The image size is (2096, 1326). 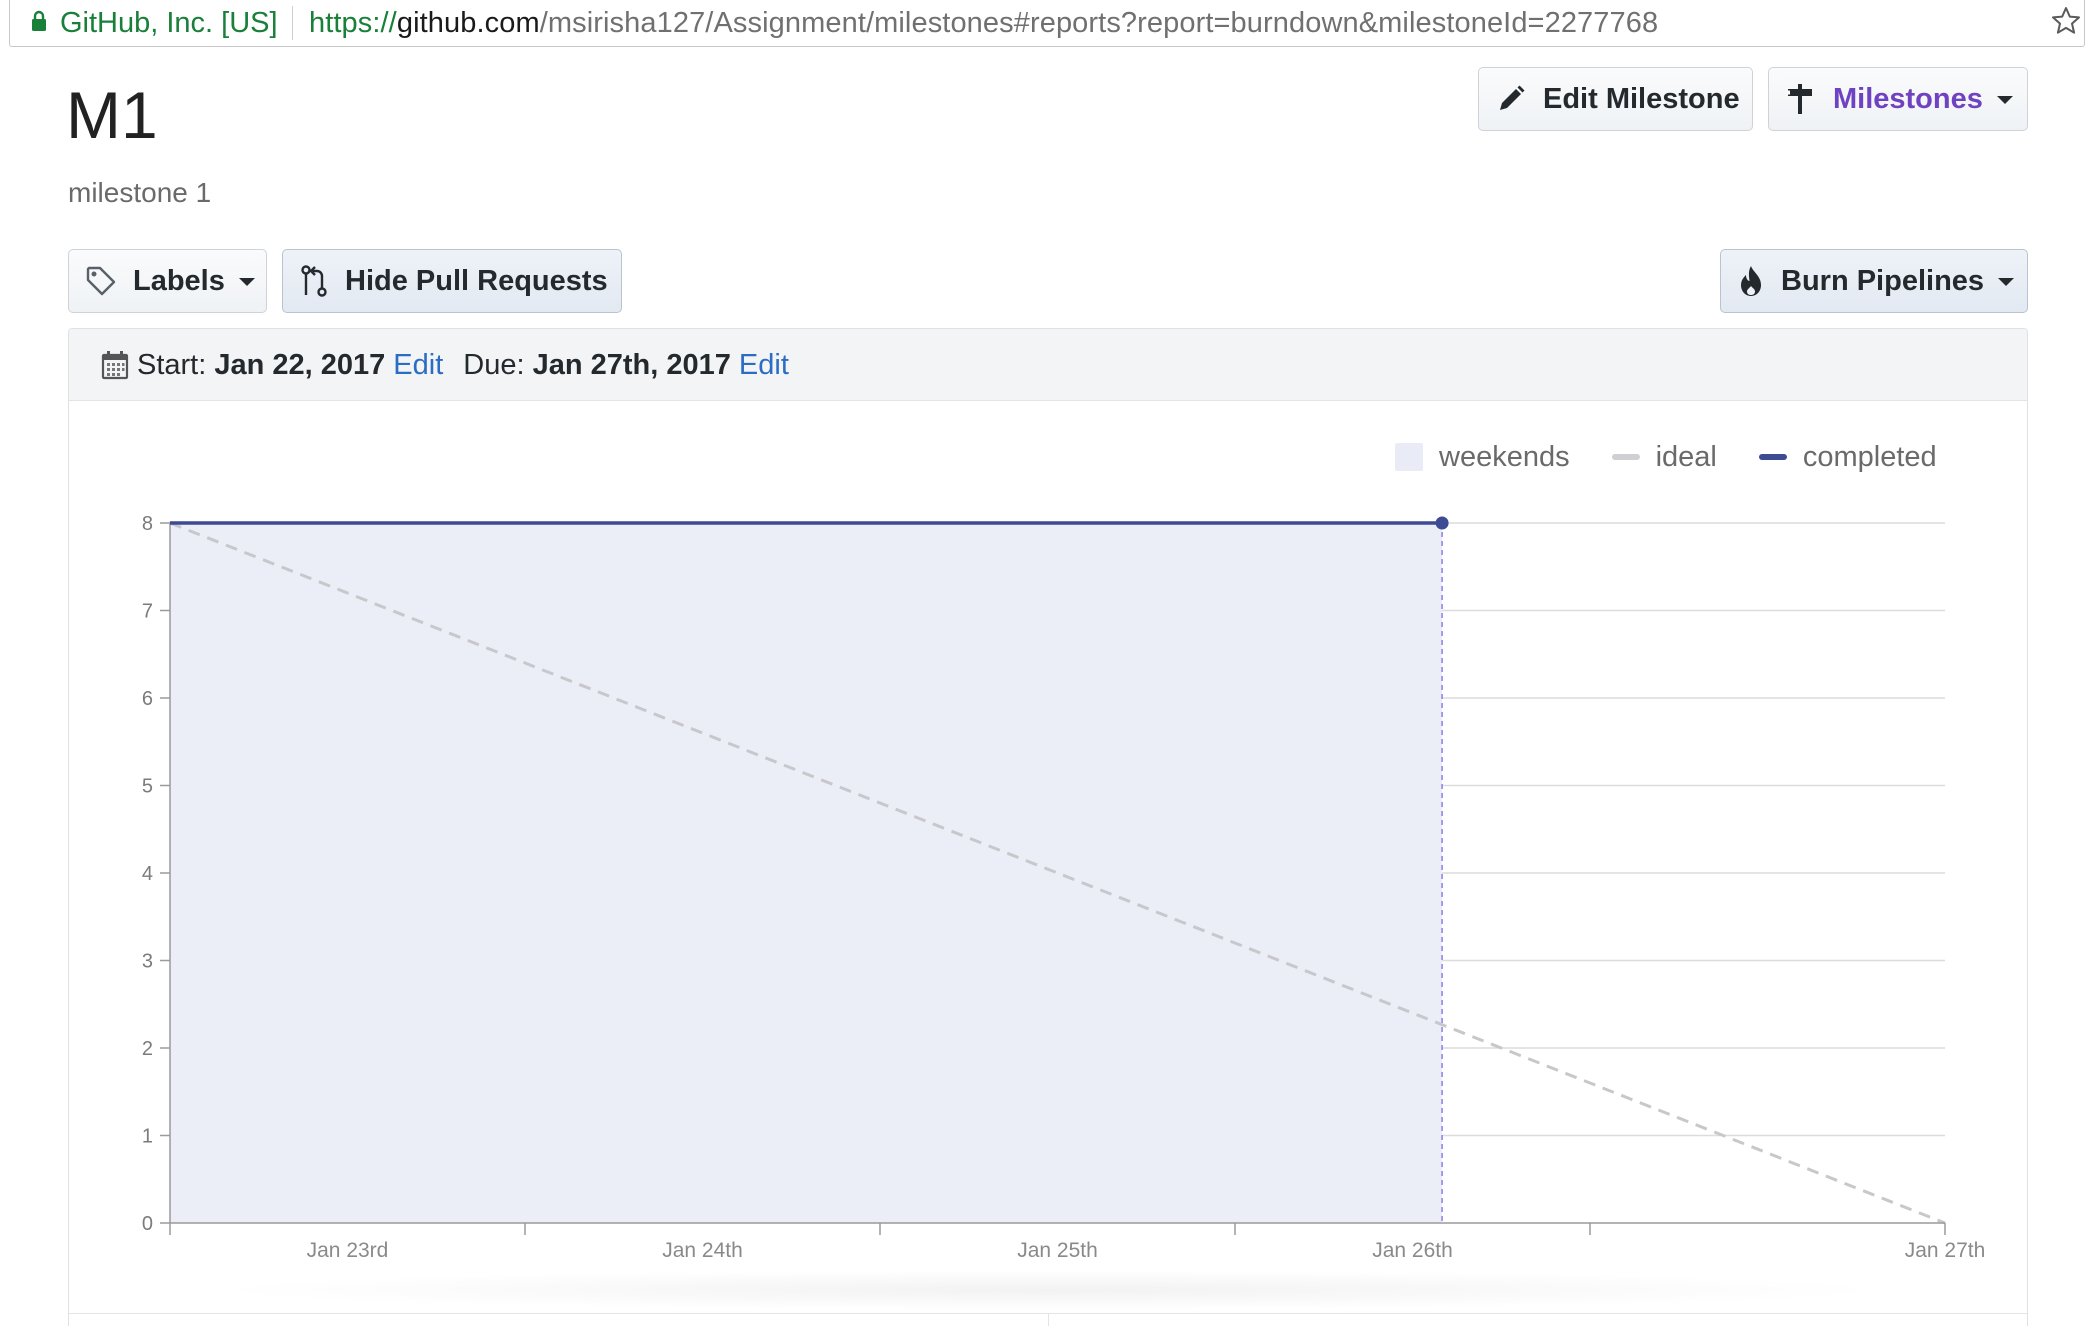 I want to click on burn-pipelines-label: Burn Pipelines, so click(x=1883, y=280).